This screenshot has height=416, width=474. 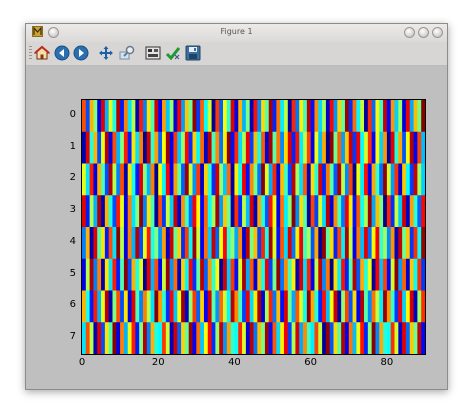 I want to click on title-bar: Figure 1, so click(x=236, y=33).